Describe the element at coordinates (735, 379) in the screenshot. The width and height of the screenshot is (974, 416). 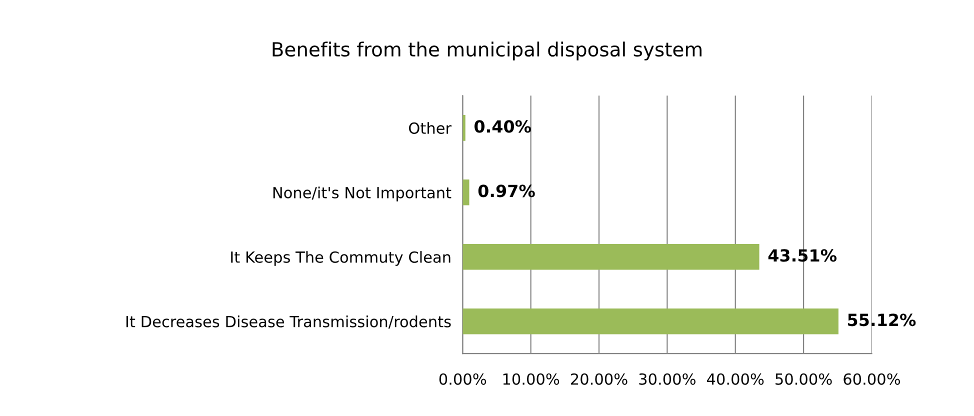
I see `x-tick-label: 40.00%` at that location.